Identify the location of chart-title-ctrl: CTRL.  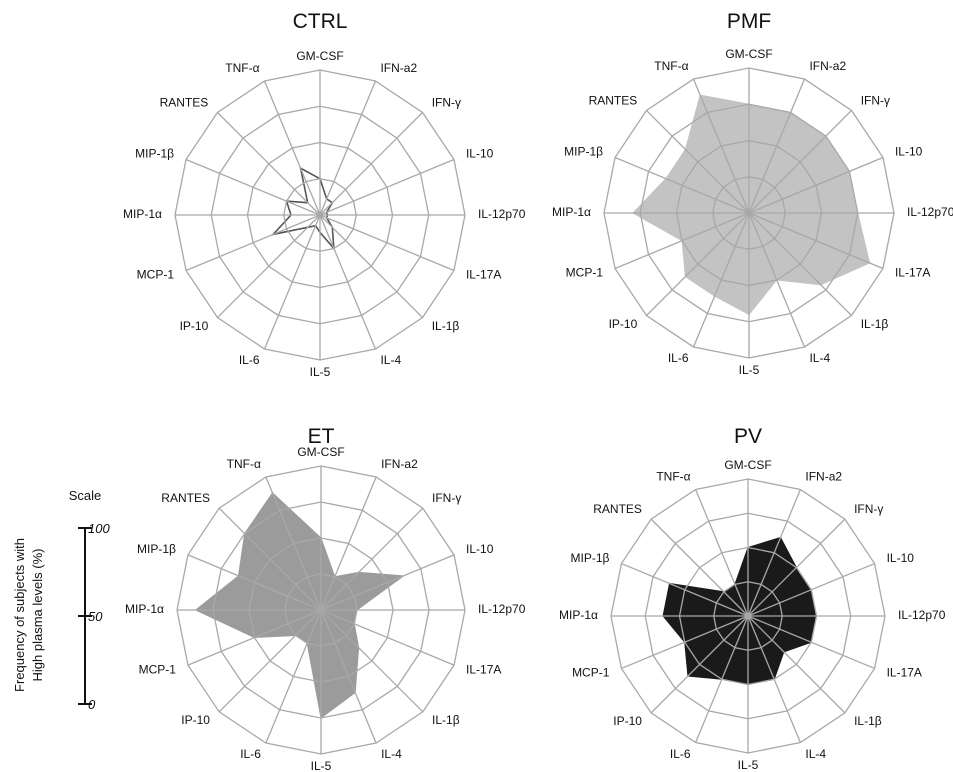
(320, 21).